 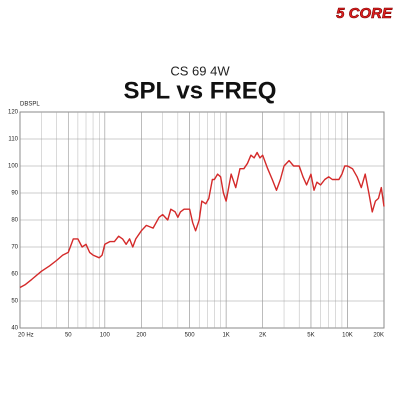 What do you see at coordinates (13, 113) in the screenshot?
I see `y-tick-label: 120` at bounding box center [13, 113].